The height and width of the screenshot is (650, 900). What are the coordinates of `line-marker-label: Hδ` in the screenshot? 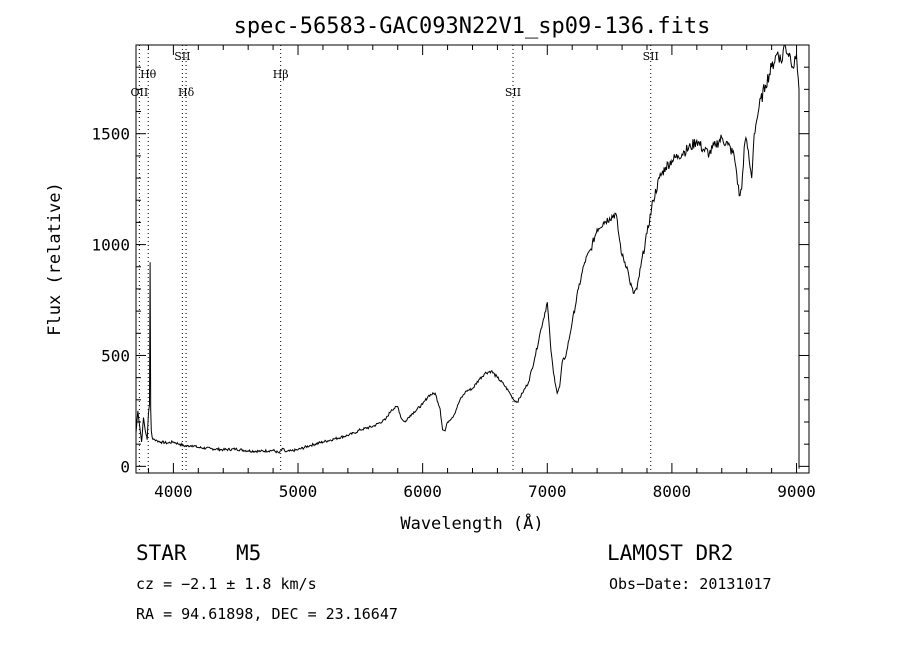 It's located at (186, 92).